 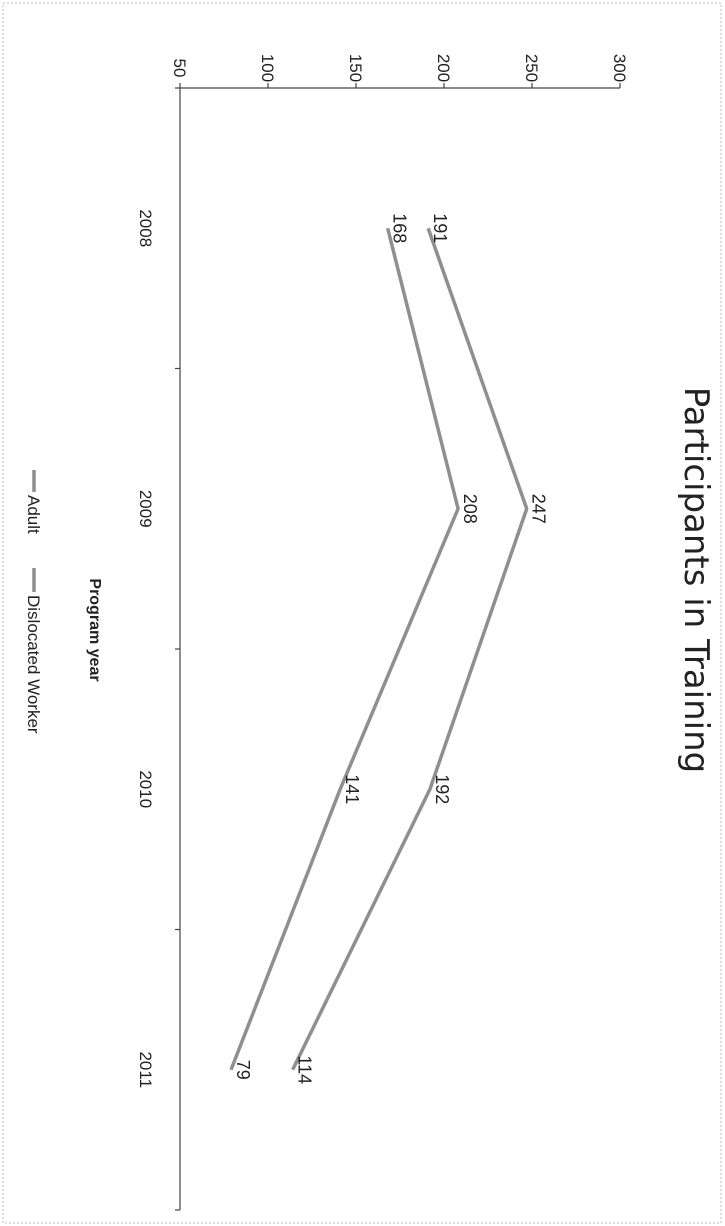 What do you see at coordinates (440, 228) in the screenshot?
I see `data-label-adult: 191` at bounding box center [440, 228].